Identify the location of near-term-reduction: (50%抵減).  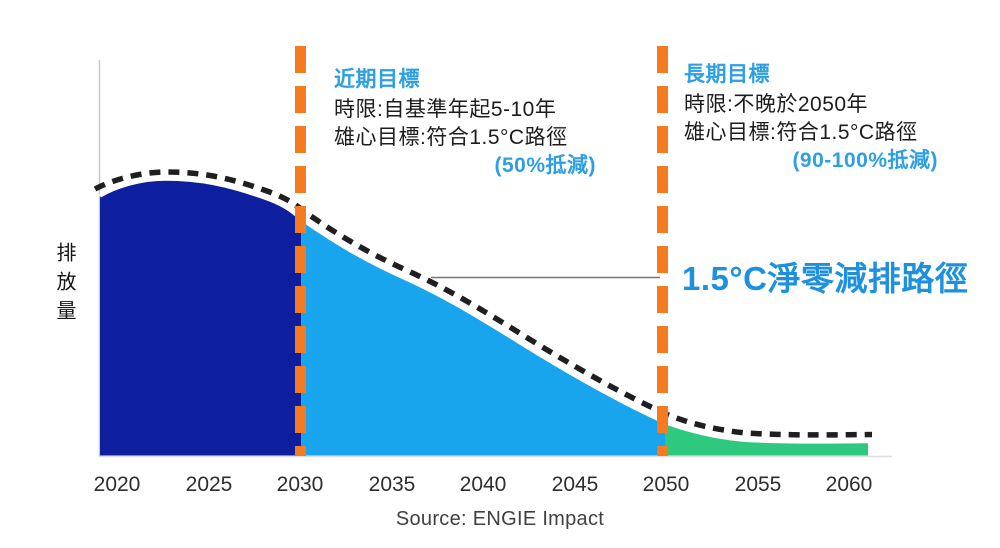
(545, 165).